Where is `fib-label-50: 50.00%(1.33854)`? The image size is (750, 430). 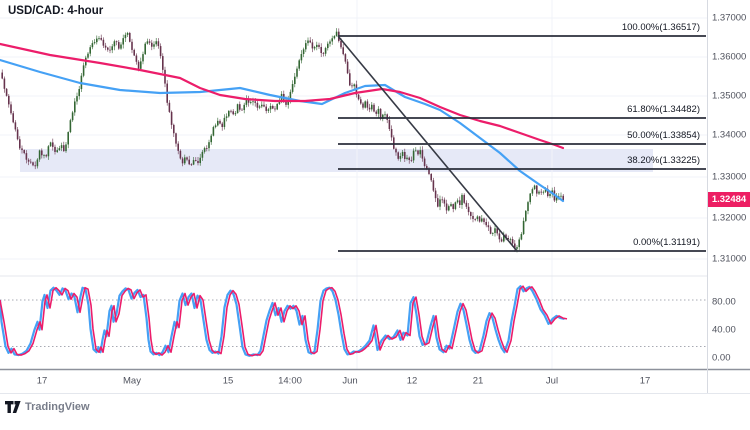
fib-label-50: 50.00%(1.33854) is located at coordinates (663, 135).